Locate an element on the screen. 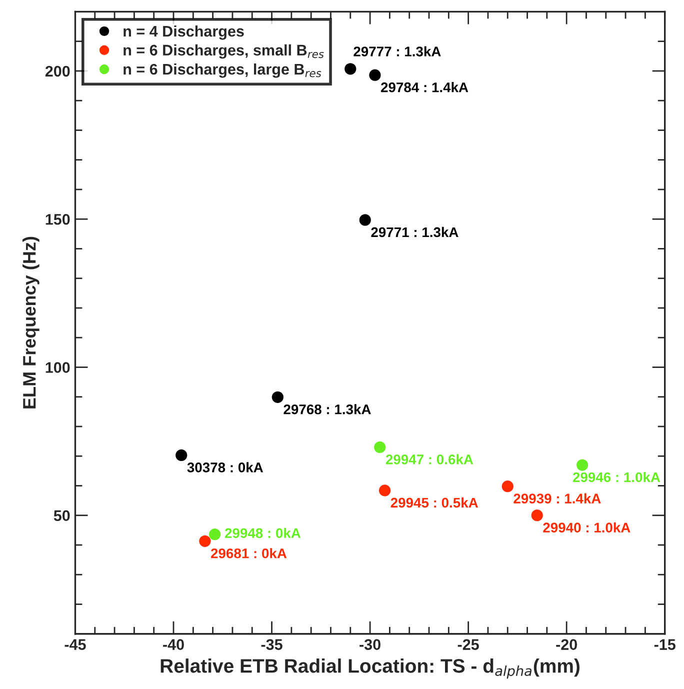 This screenshot has width=684, height=689. data-label: 29947 : 0.6kA is located at coordinates (430, 459).